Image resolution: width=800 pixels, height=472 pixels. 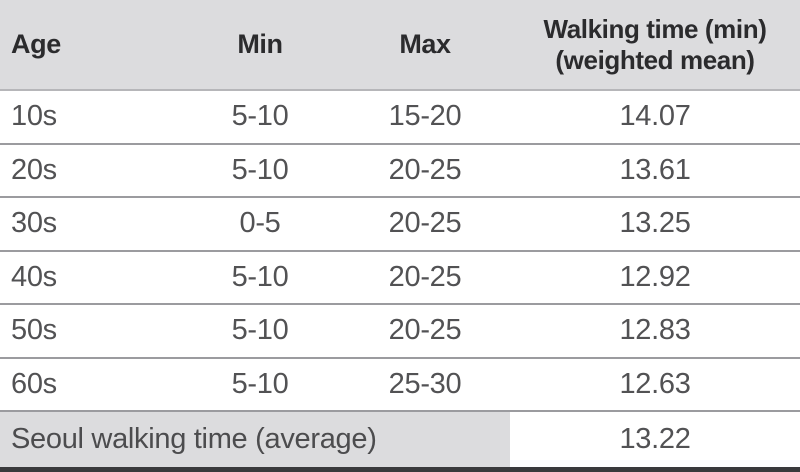 I want to click on cell-age: 40s, so click(x=34, y=276).